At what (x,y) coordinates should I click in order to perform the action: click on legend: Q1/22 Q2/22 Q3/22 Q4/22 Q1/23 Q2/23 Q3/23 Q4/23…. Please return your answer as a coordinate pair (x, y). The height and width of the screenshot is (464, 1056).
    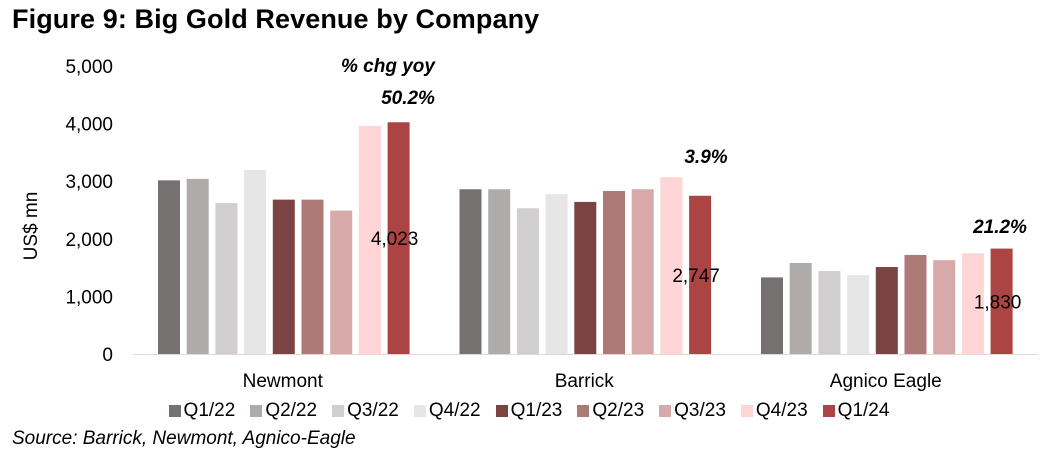
    Looking at the image, I should click on (528, 411).